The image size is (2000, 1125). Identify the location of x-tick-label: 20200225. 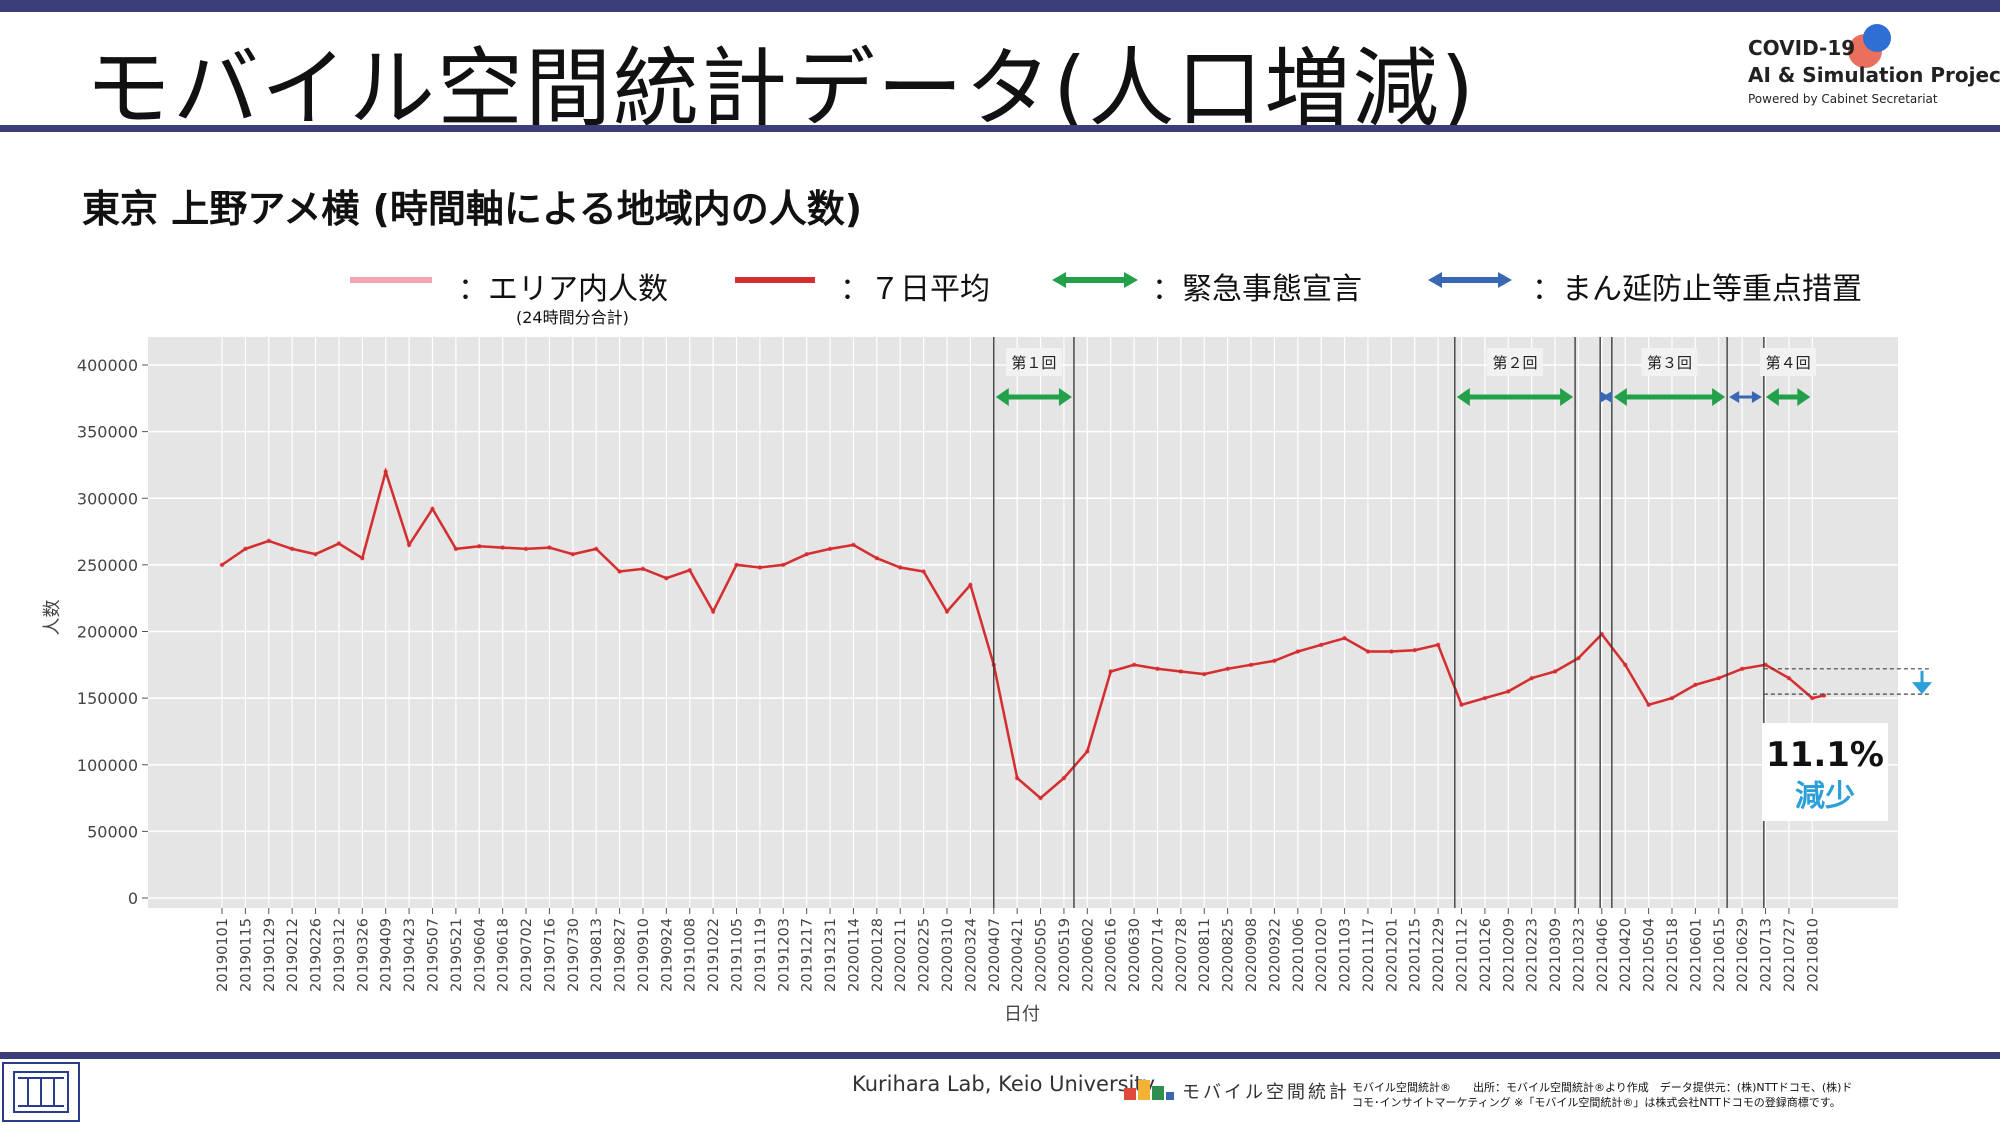
(925, 955).